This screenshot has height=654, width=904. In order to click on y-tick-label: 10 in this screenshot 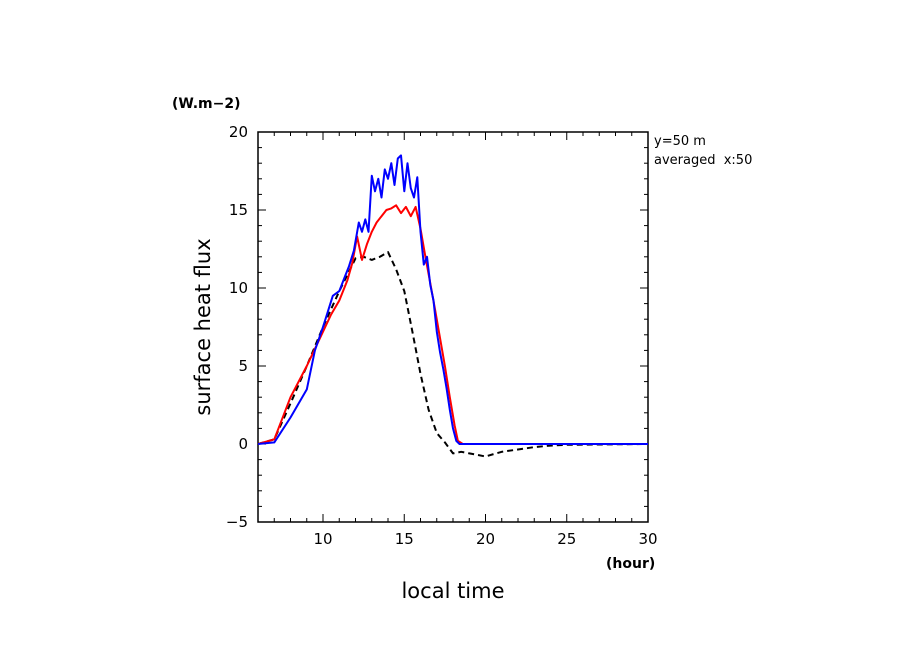, I will do `click(238, 288)`.